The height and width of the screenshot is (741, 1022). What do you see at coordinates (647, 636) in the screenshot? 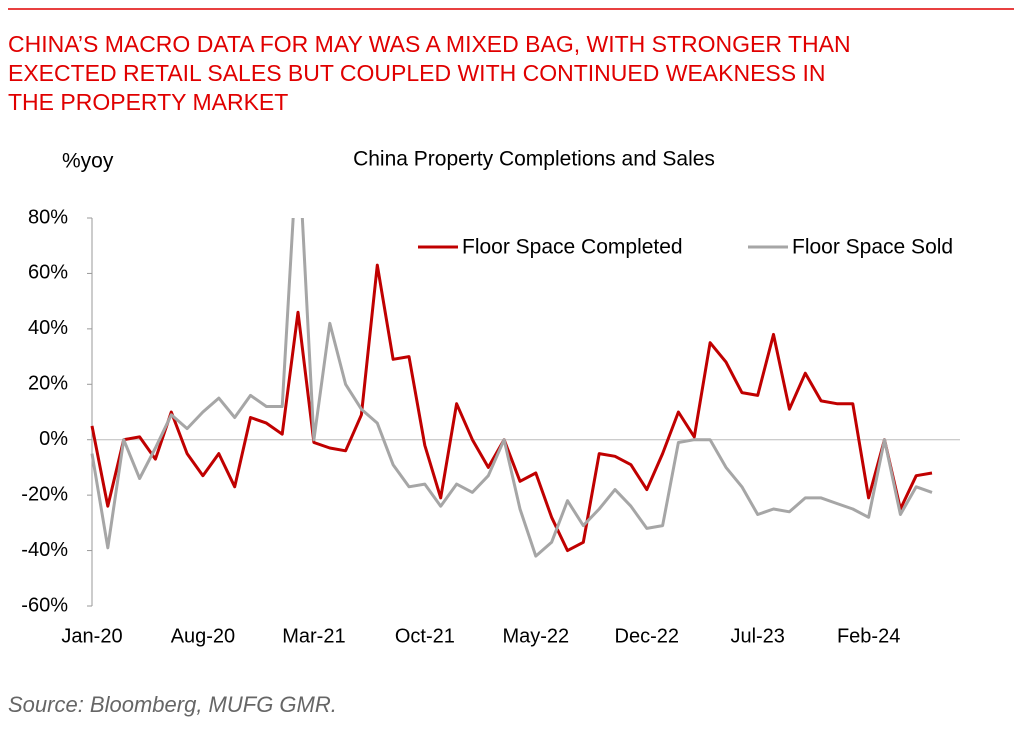
I see `x-tick-label: Dec-22` at bounding box center [647, 636].